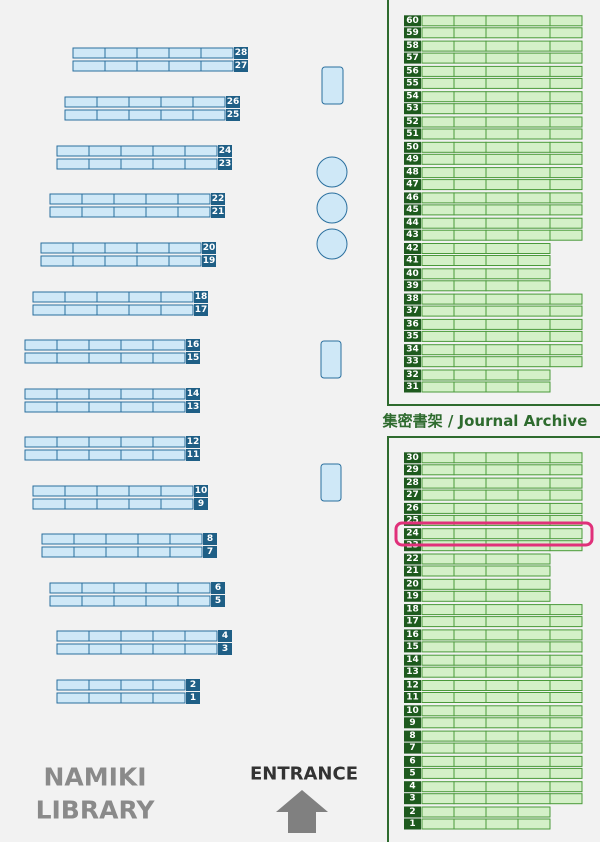 This screenshot has width=600, height=842. I want to click on shelf-number: 35, so click(412, 336).